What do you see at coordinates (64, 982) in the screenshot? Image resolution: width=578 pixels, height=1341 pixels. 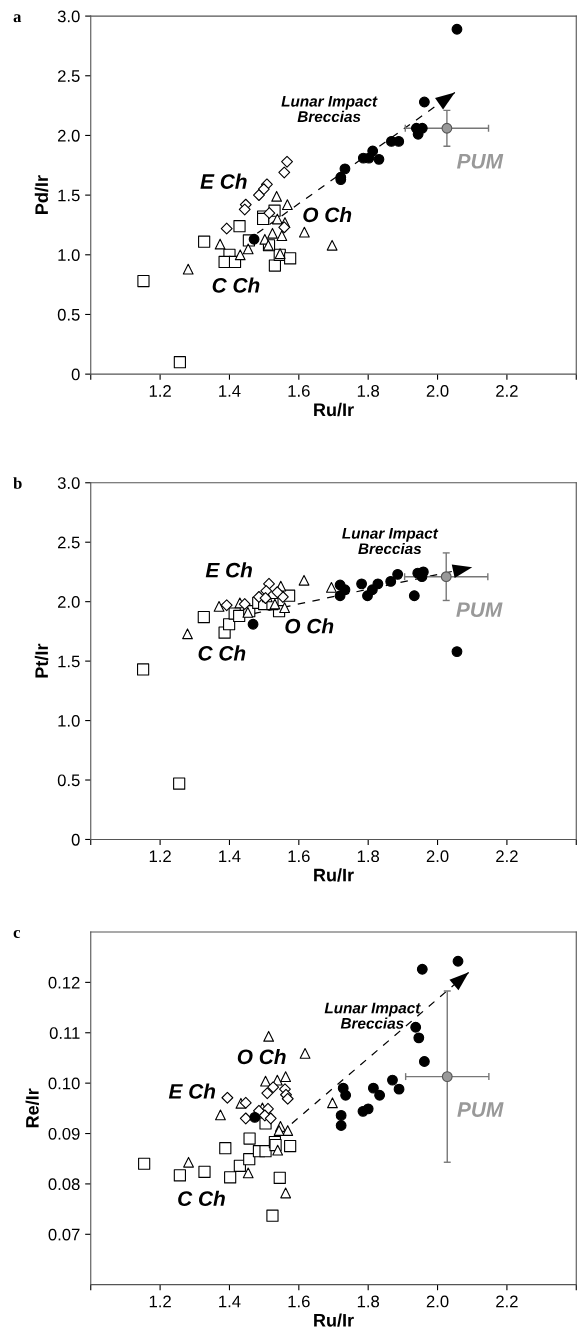 I see `y-tick-label: 0.12` at bounding box center [64, 982].